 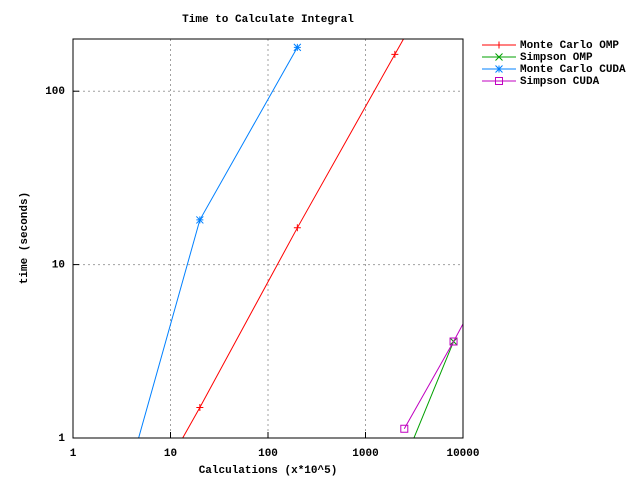 What do you see at coordinates (365, 454) in the screenshot?
I see `x-tick-label: 1000` at bounding box center [365, 454].